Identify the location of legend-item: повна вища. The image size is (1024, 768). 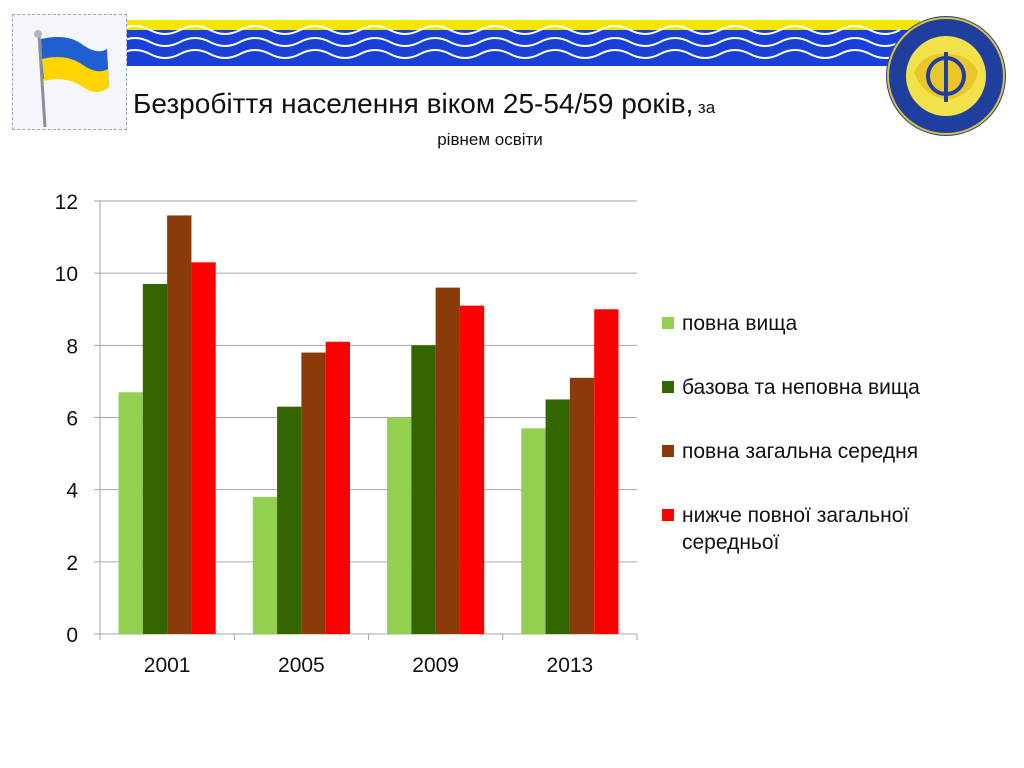
(822, 323).